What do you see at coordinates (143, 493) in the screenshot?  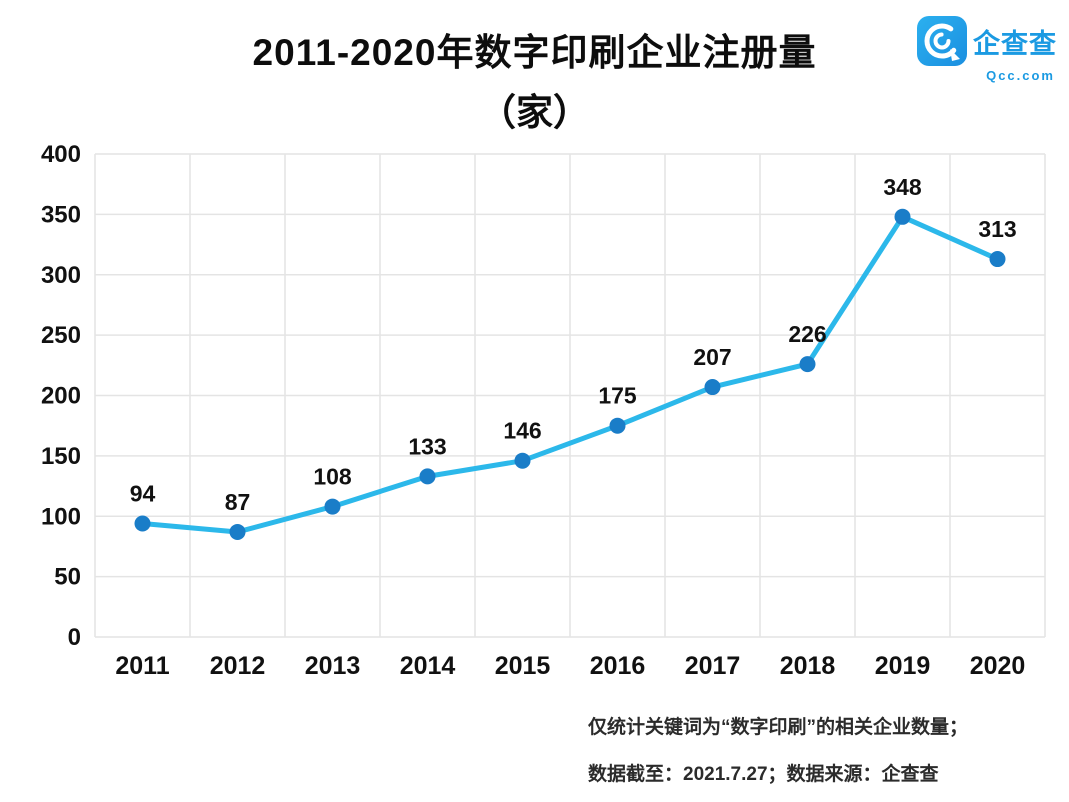 I see `data-label: 94` at bounding box center [143, 493].